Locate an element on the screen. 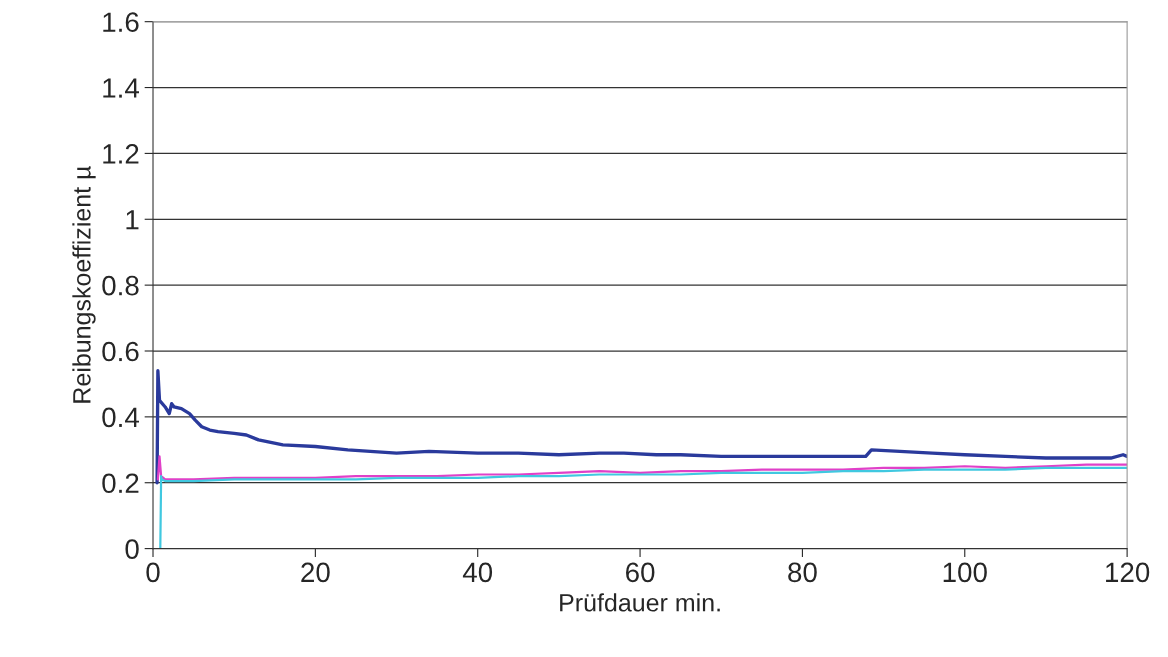 This screenshot has height=657, width=1168. x-axis-title: Prüfdauer min. is located at coordinates (640, 602).